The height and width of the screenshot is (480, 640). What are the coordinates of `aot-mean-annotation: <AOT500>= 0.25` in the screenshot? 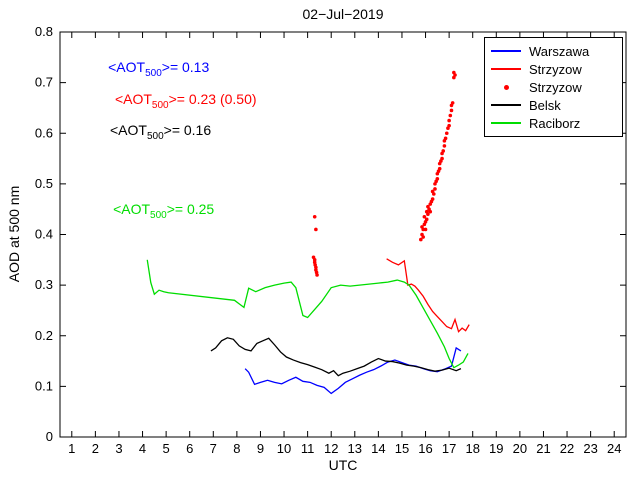 It's located at (163, 211).